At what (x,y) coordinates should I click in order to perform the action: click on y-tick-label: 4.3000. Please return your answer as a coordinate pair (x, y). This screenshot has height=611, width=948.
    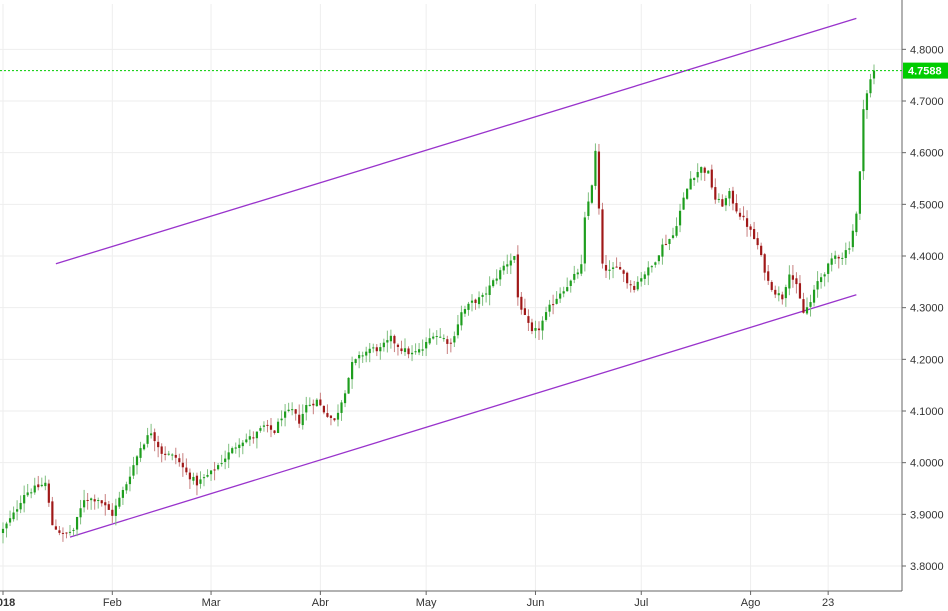
    Looking at the image, I should click on (927, 309).